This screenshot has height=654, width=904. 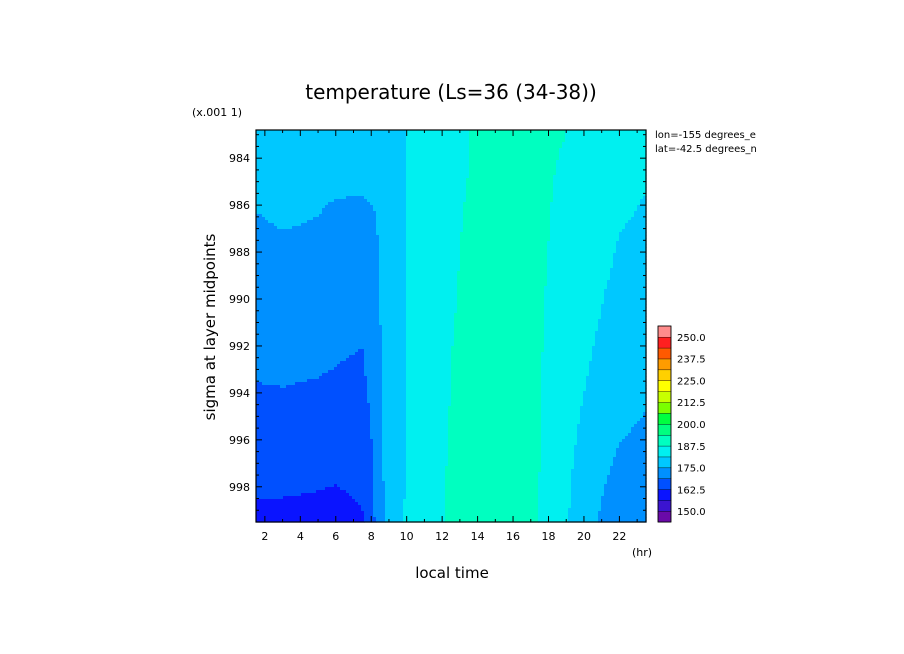 What do you see at coordinates (691, 490) in the screenshot?
I see `colorbar-label: 162.5` at bounding box center [691, 490].